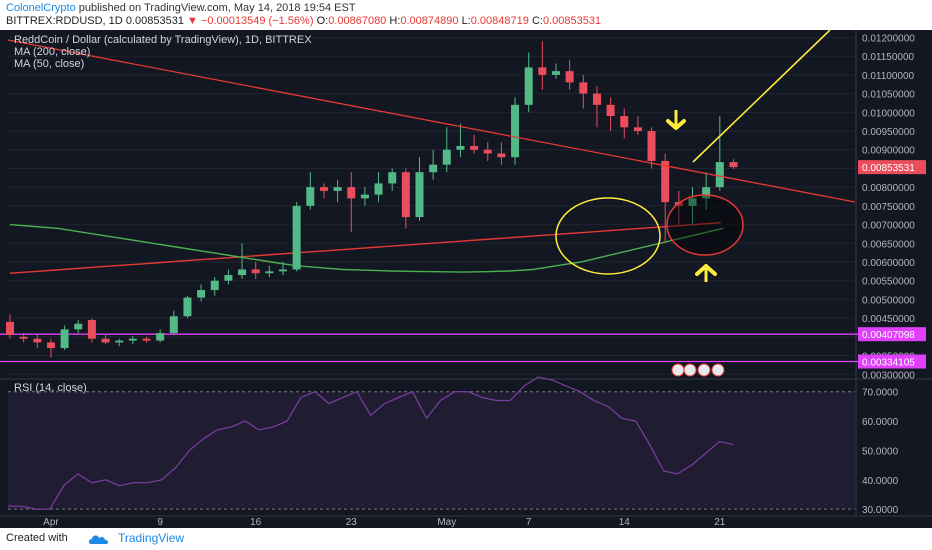 This screenshot has width=932, height=550. Describe the element at coordinates (466, 539) in the screenshot. I see `footer: Created with TradingView` at that location.